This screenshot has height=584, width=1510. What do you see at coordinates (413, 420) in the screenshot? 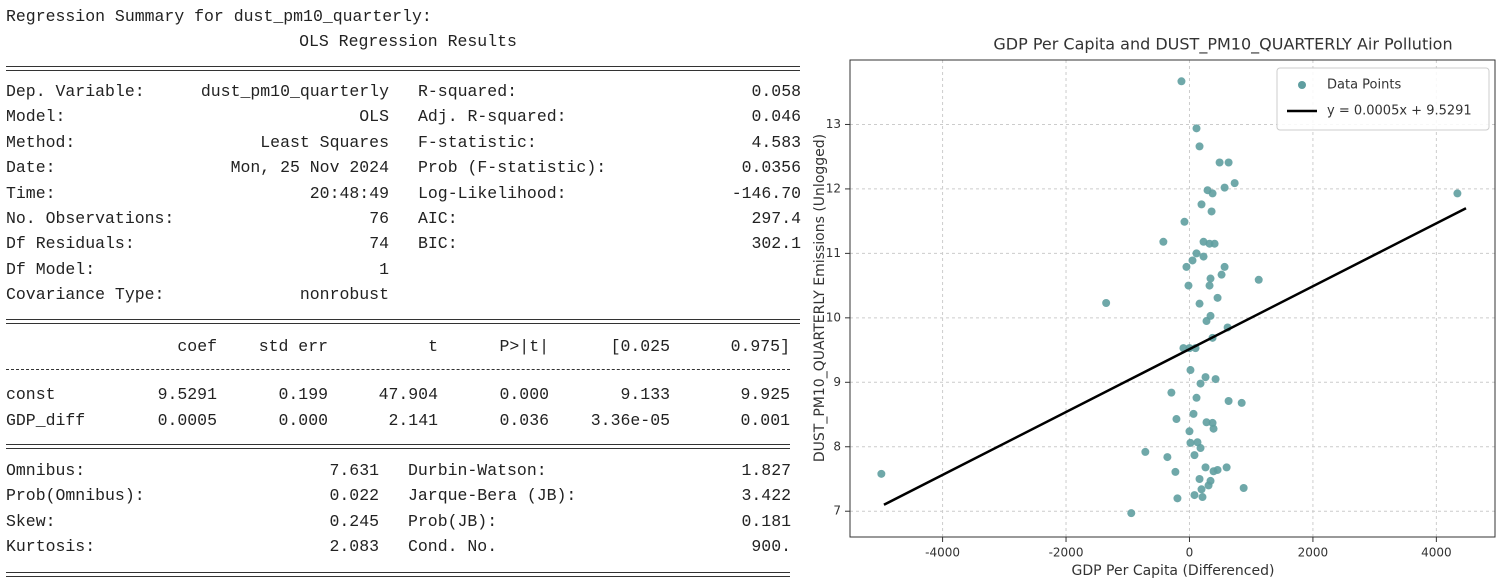
I see `coef-value: 2.141` at bounding box center [413, 420].